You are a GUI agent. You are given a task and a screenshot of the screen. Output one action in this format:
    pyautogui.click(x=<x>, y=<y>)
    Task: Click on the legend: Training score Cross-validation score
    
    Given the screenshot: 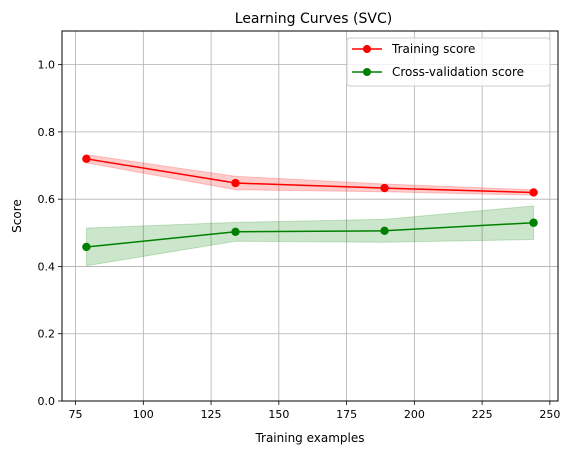 What is the action you would take?
    pyautogui.click(x=448, y=62)
    